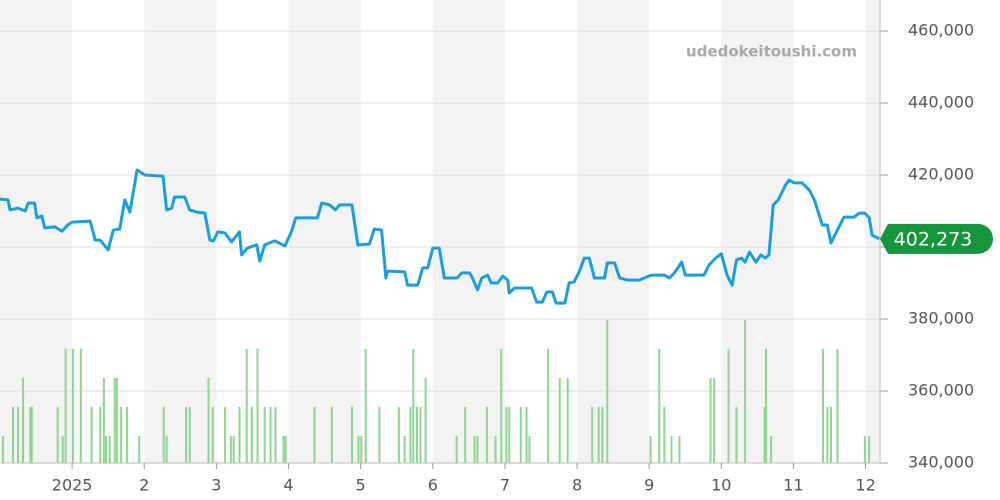  I want to click on x-tick-label: 12, so click(865, 485).